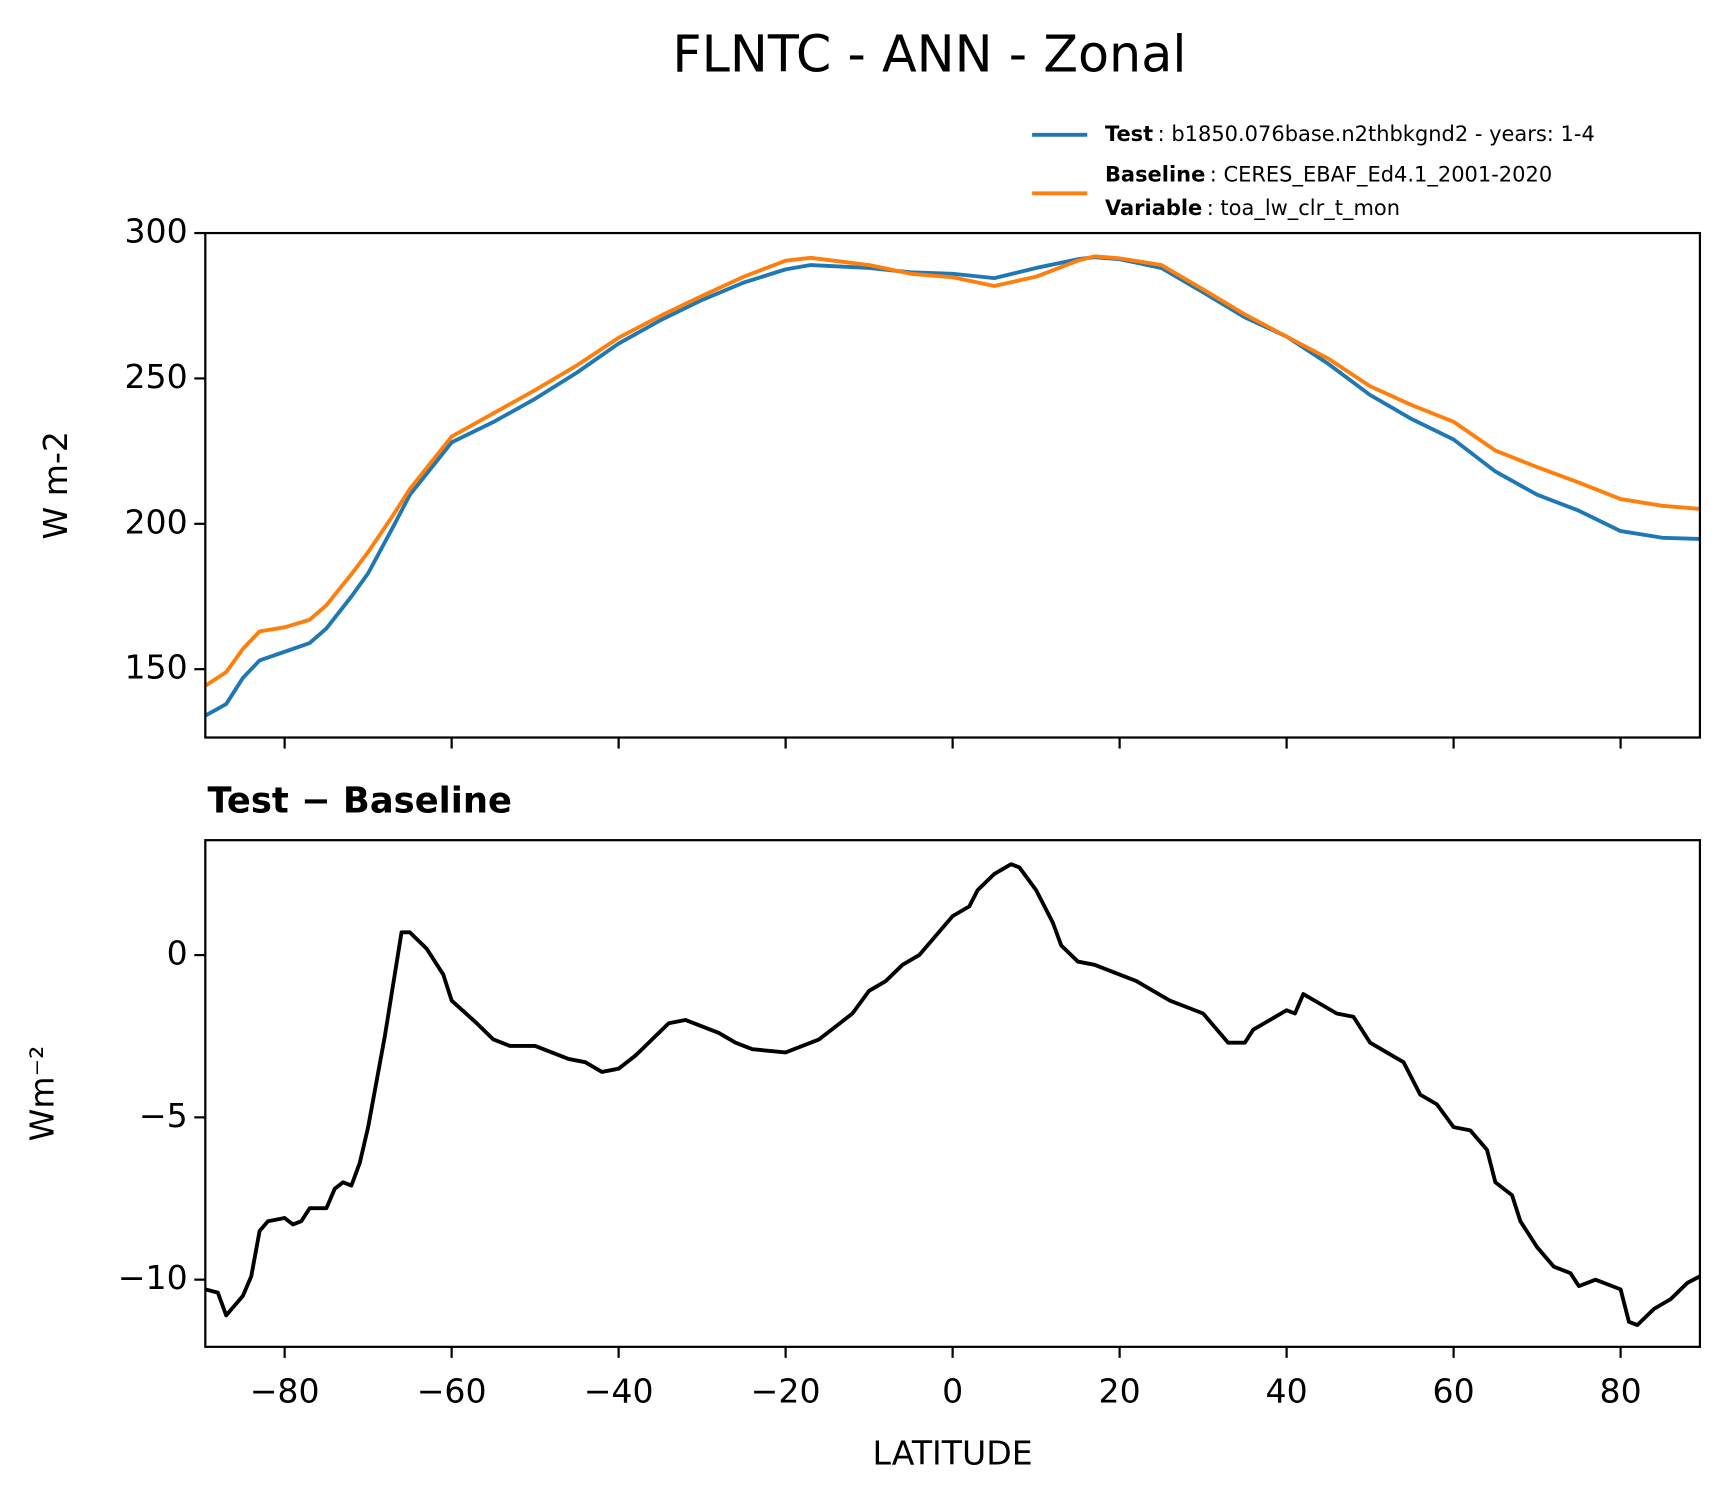 The image size is (1722, 1496). What do you see at coordinates (155, 521) in the screenshot?
I see `y-tick-label: 200` at bounding box center [155, 521].